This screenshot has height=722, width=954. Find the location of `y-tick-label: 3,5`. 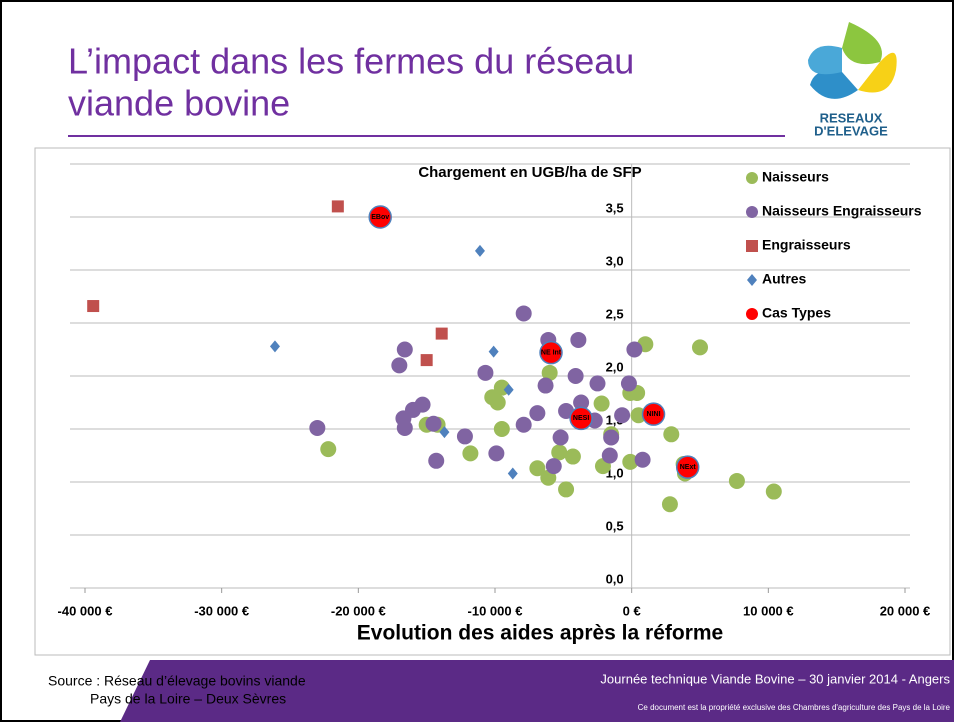

y-tick-label: 3,5 is located at coordinates (615, 207).